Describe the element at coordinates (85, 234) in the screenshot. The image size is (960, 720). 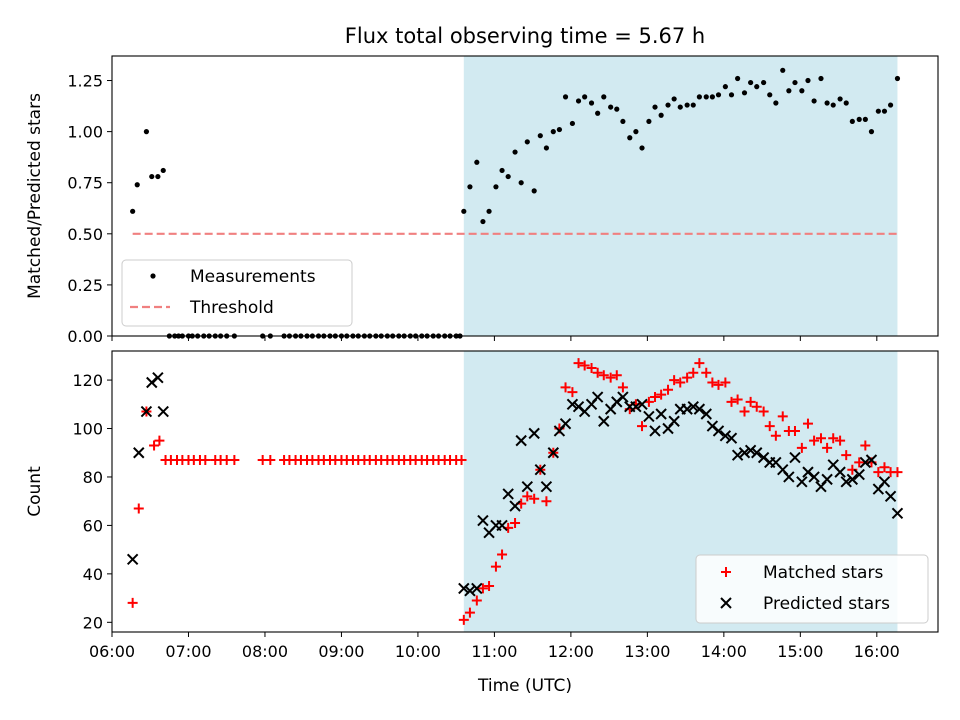
I see `y-tick-label: 0.50` at that location.